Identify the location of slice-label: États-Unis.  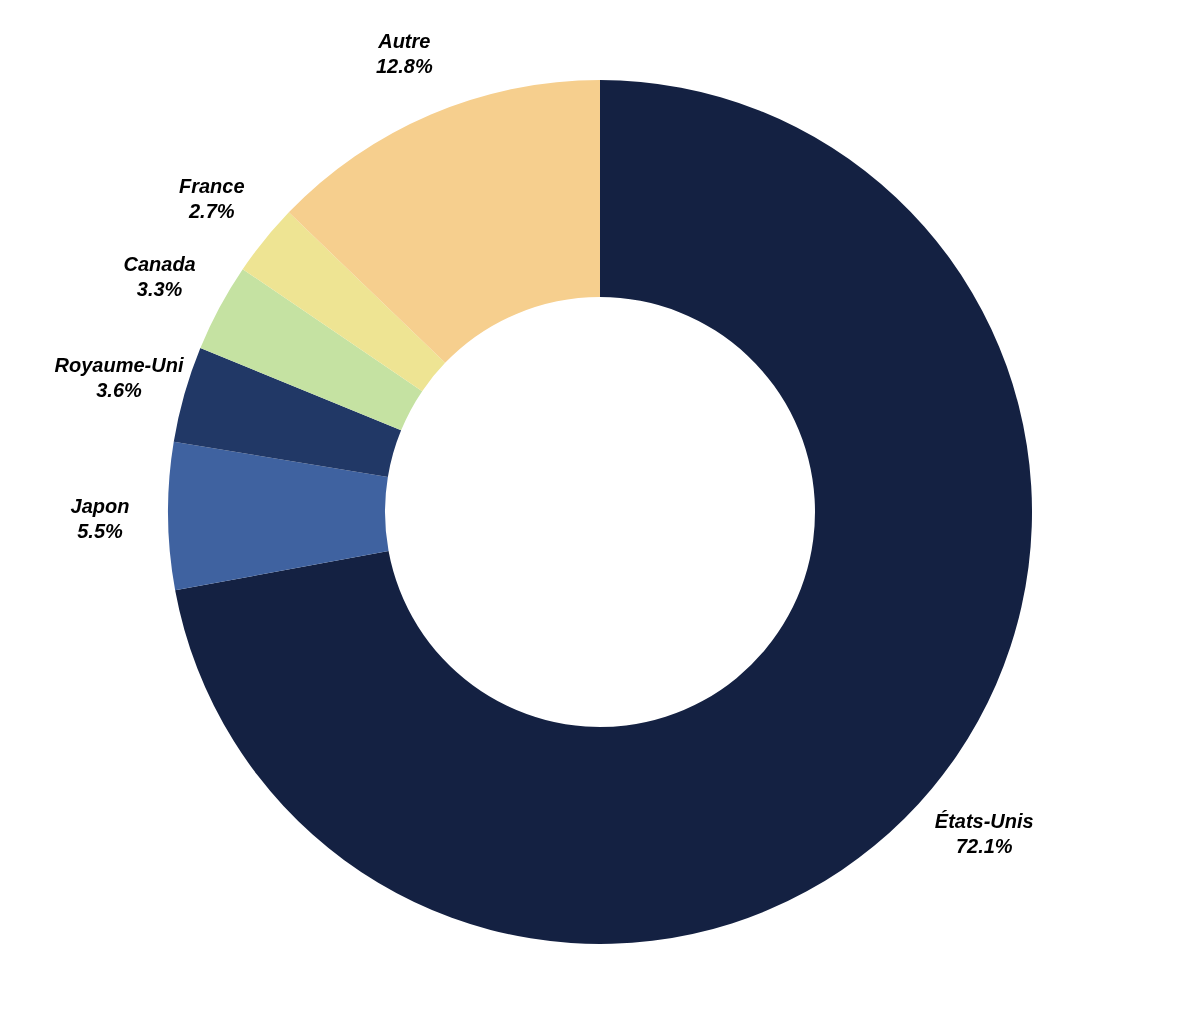
(984, 820).